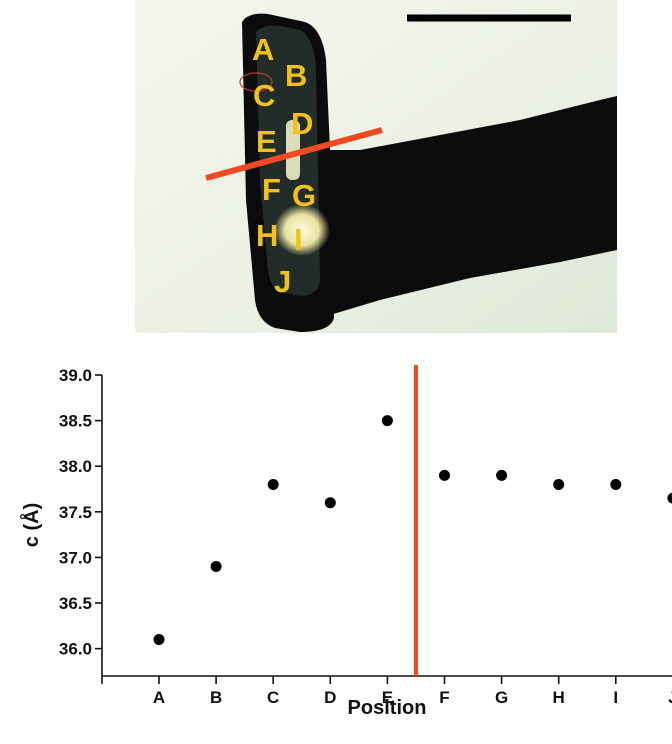 The width and height of the screenshot is (672, 744). Describe the element at coordinates (444, 475) in the screenshot. I see `data-point-f` at that location.